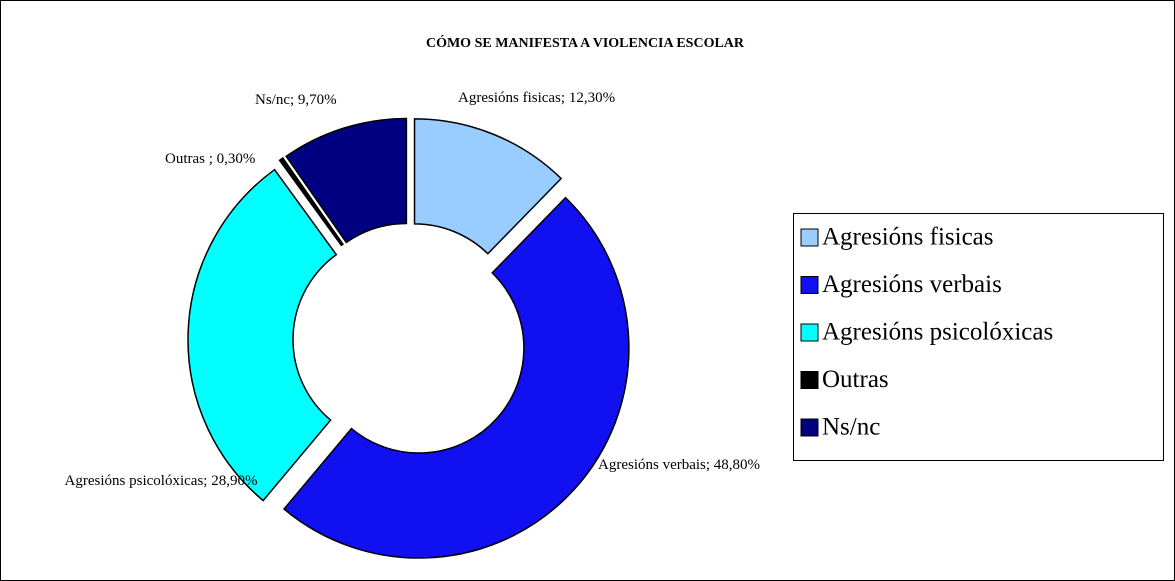 Image resolution: width=1175 pixels, height=581 pixels. What do you see at coordinates (161, 481) in the screenshot?
I see `data-label: Agresións psicolóxicas; 28,90%` at bounding box center [161, 481].